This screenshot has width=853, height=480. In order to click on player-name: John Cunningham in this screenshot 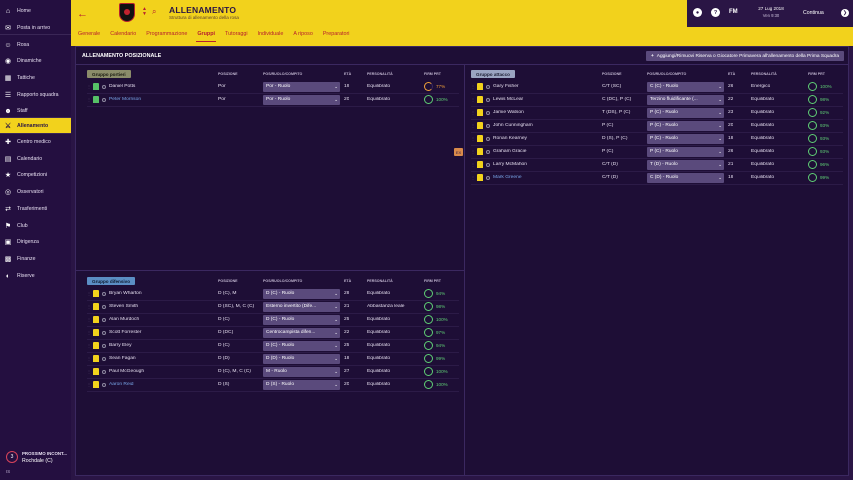, I will do `click(513, 125)`.